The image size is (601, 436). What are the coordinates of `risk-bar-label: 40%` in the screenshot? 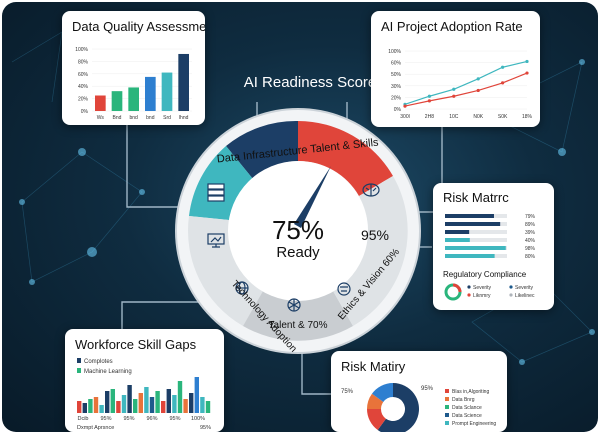 It's located at (530, 241).